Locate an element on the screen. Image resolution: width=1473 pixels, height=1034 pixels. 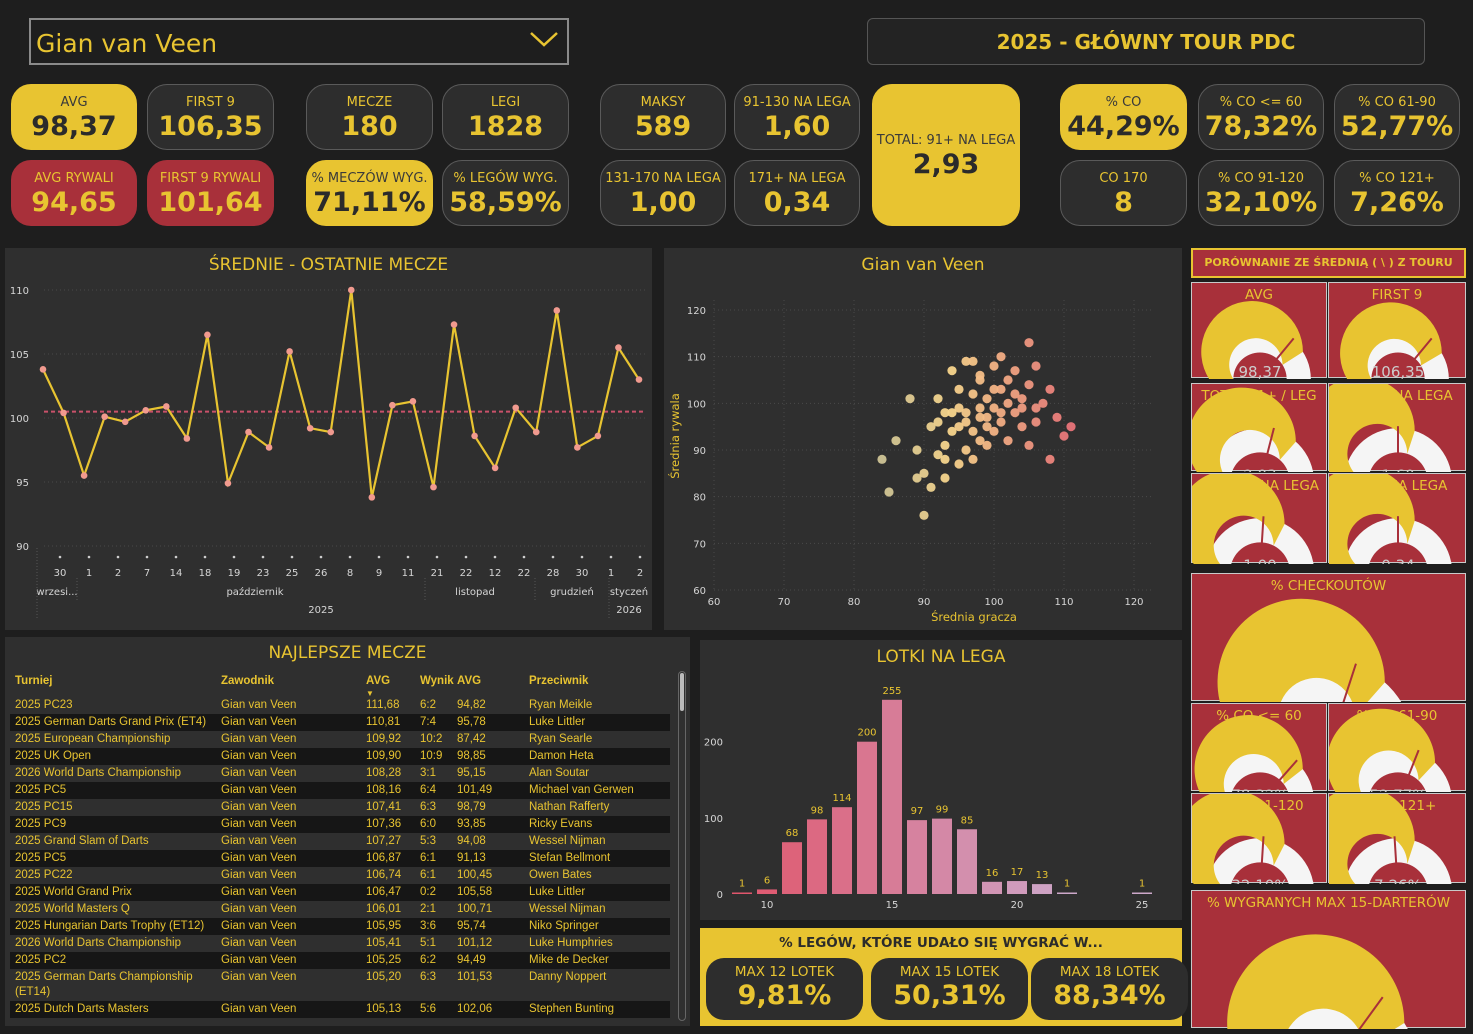
x-tick-label: 60 is located at coordinates (714, 602).